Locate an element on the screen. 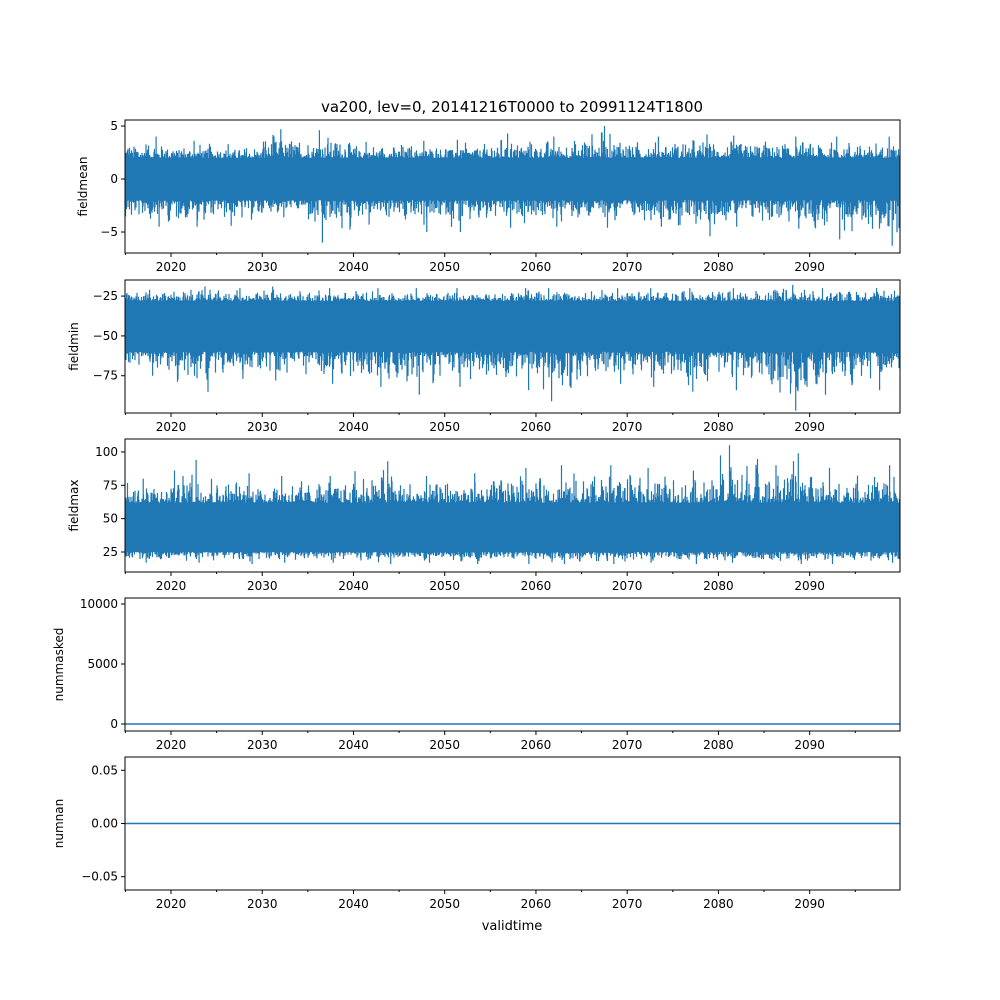 The height and width of the screenshot is (1000, 1000). series-fieldmax is located at coordinates (512, 504).